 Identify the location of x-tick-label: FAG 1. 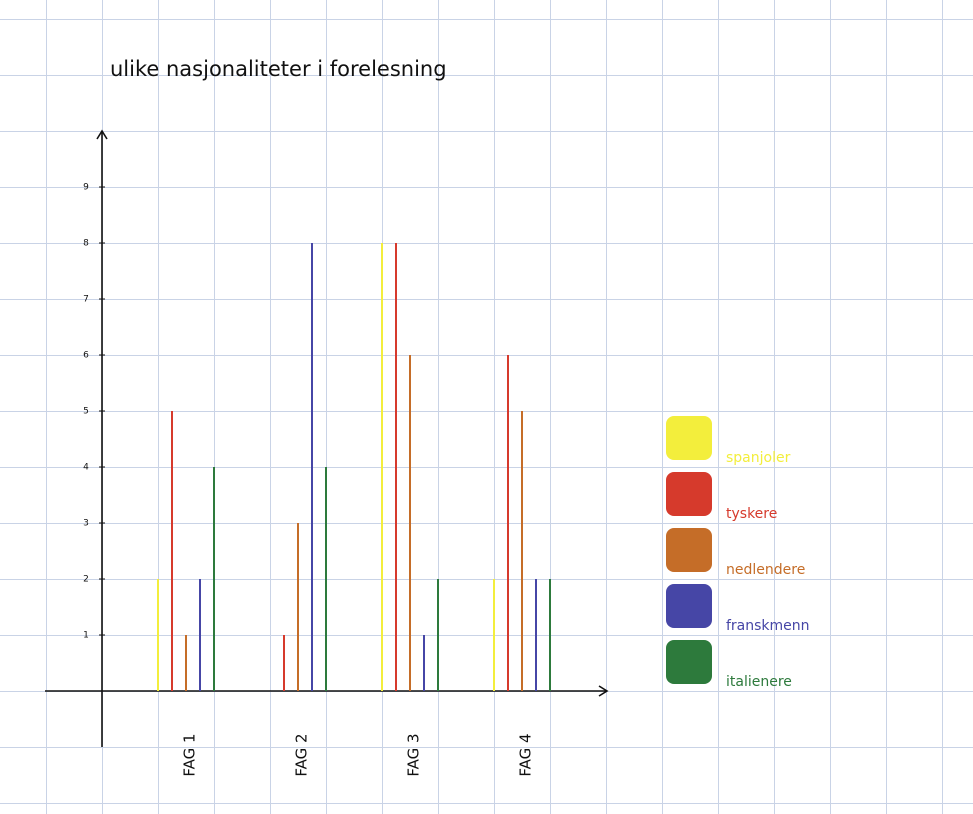
(190, 754).